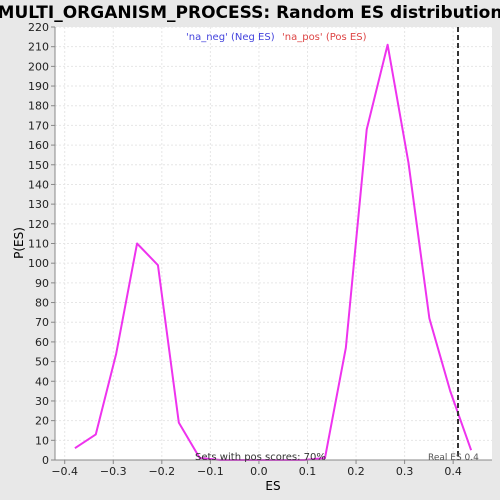 The height and width of the screenshot is (500, 500). Describe the element at coordinates (324, 37) in the screenshot. I see `legend-pos: 'na_pos' (Pos ES)` at that location.